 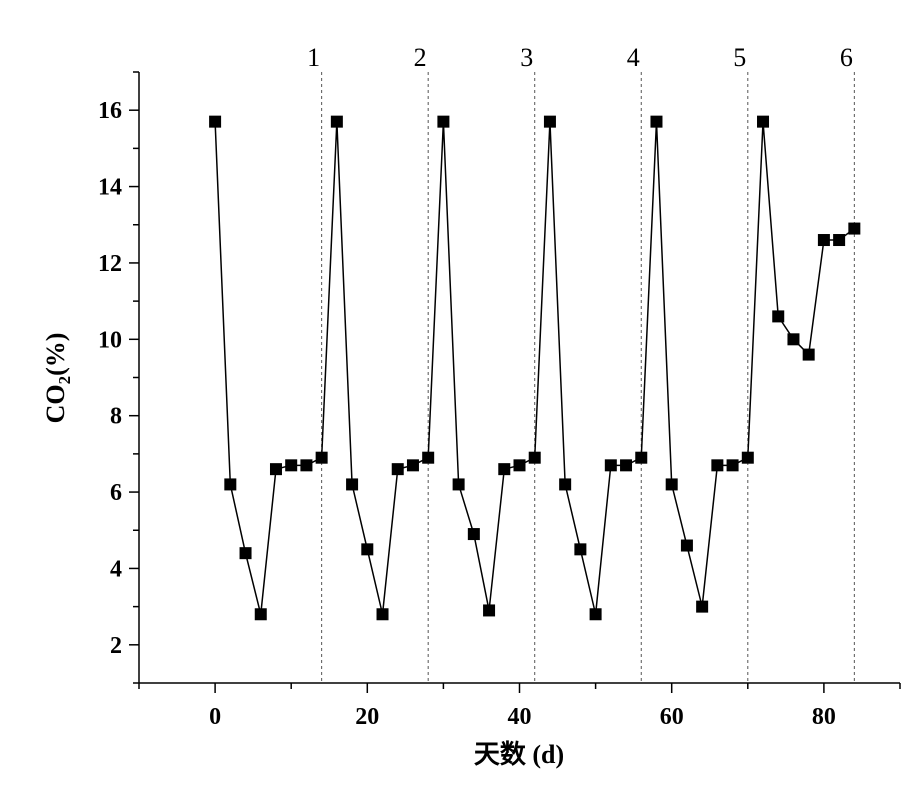 What do you see at coordinates (55, 403) in the screenshot?
I see `y-axis-title-main: CO` at bounding box center [55, 403].